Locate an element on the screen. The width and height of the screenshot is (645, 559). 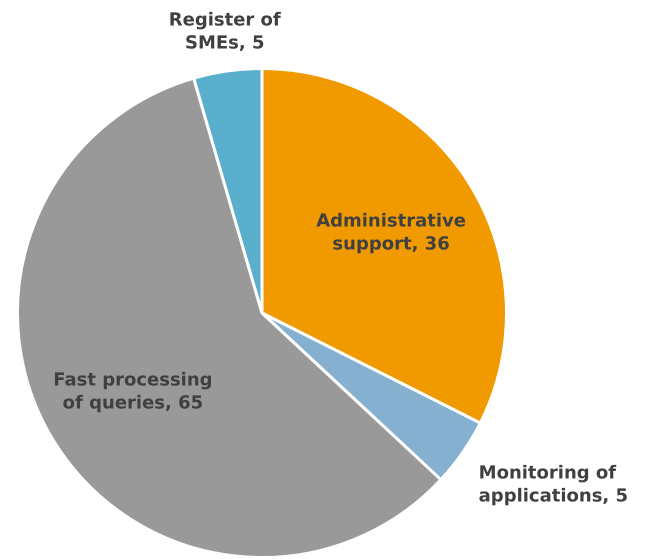
slice-label: Fast processing of queries, 65 is located at coordinates (133, 392).